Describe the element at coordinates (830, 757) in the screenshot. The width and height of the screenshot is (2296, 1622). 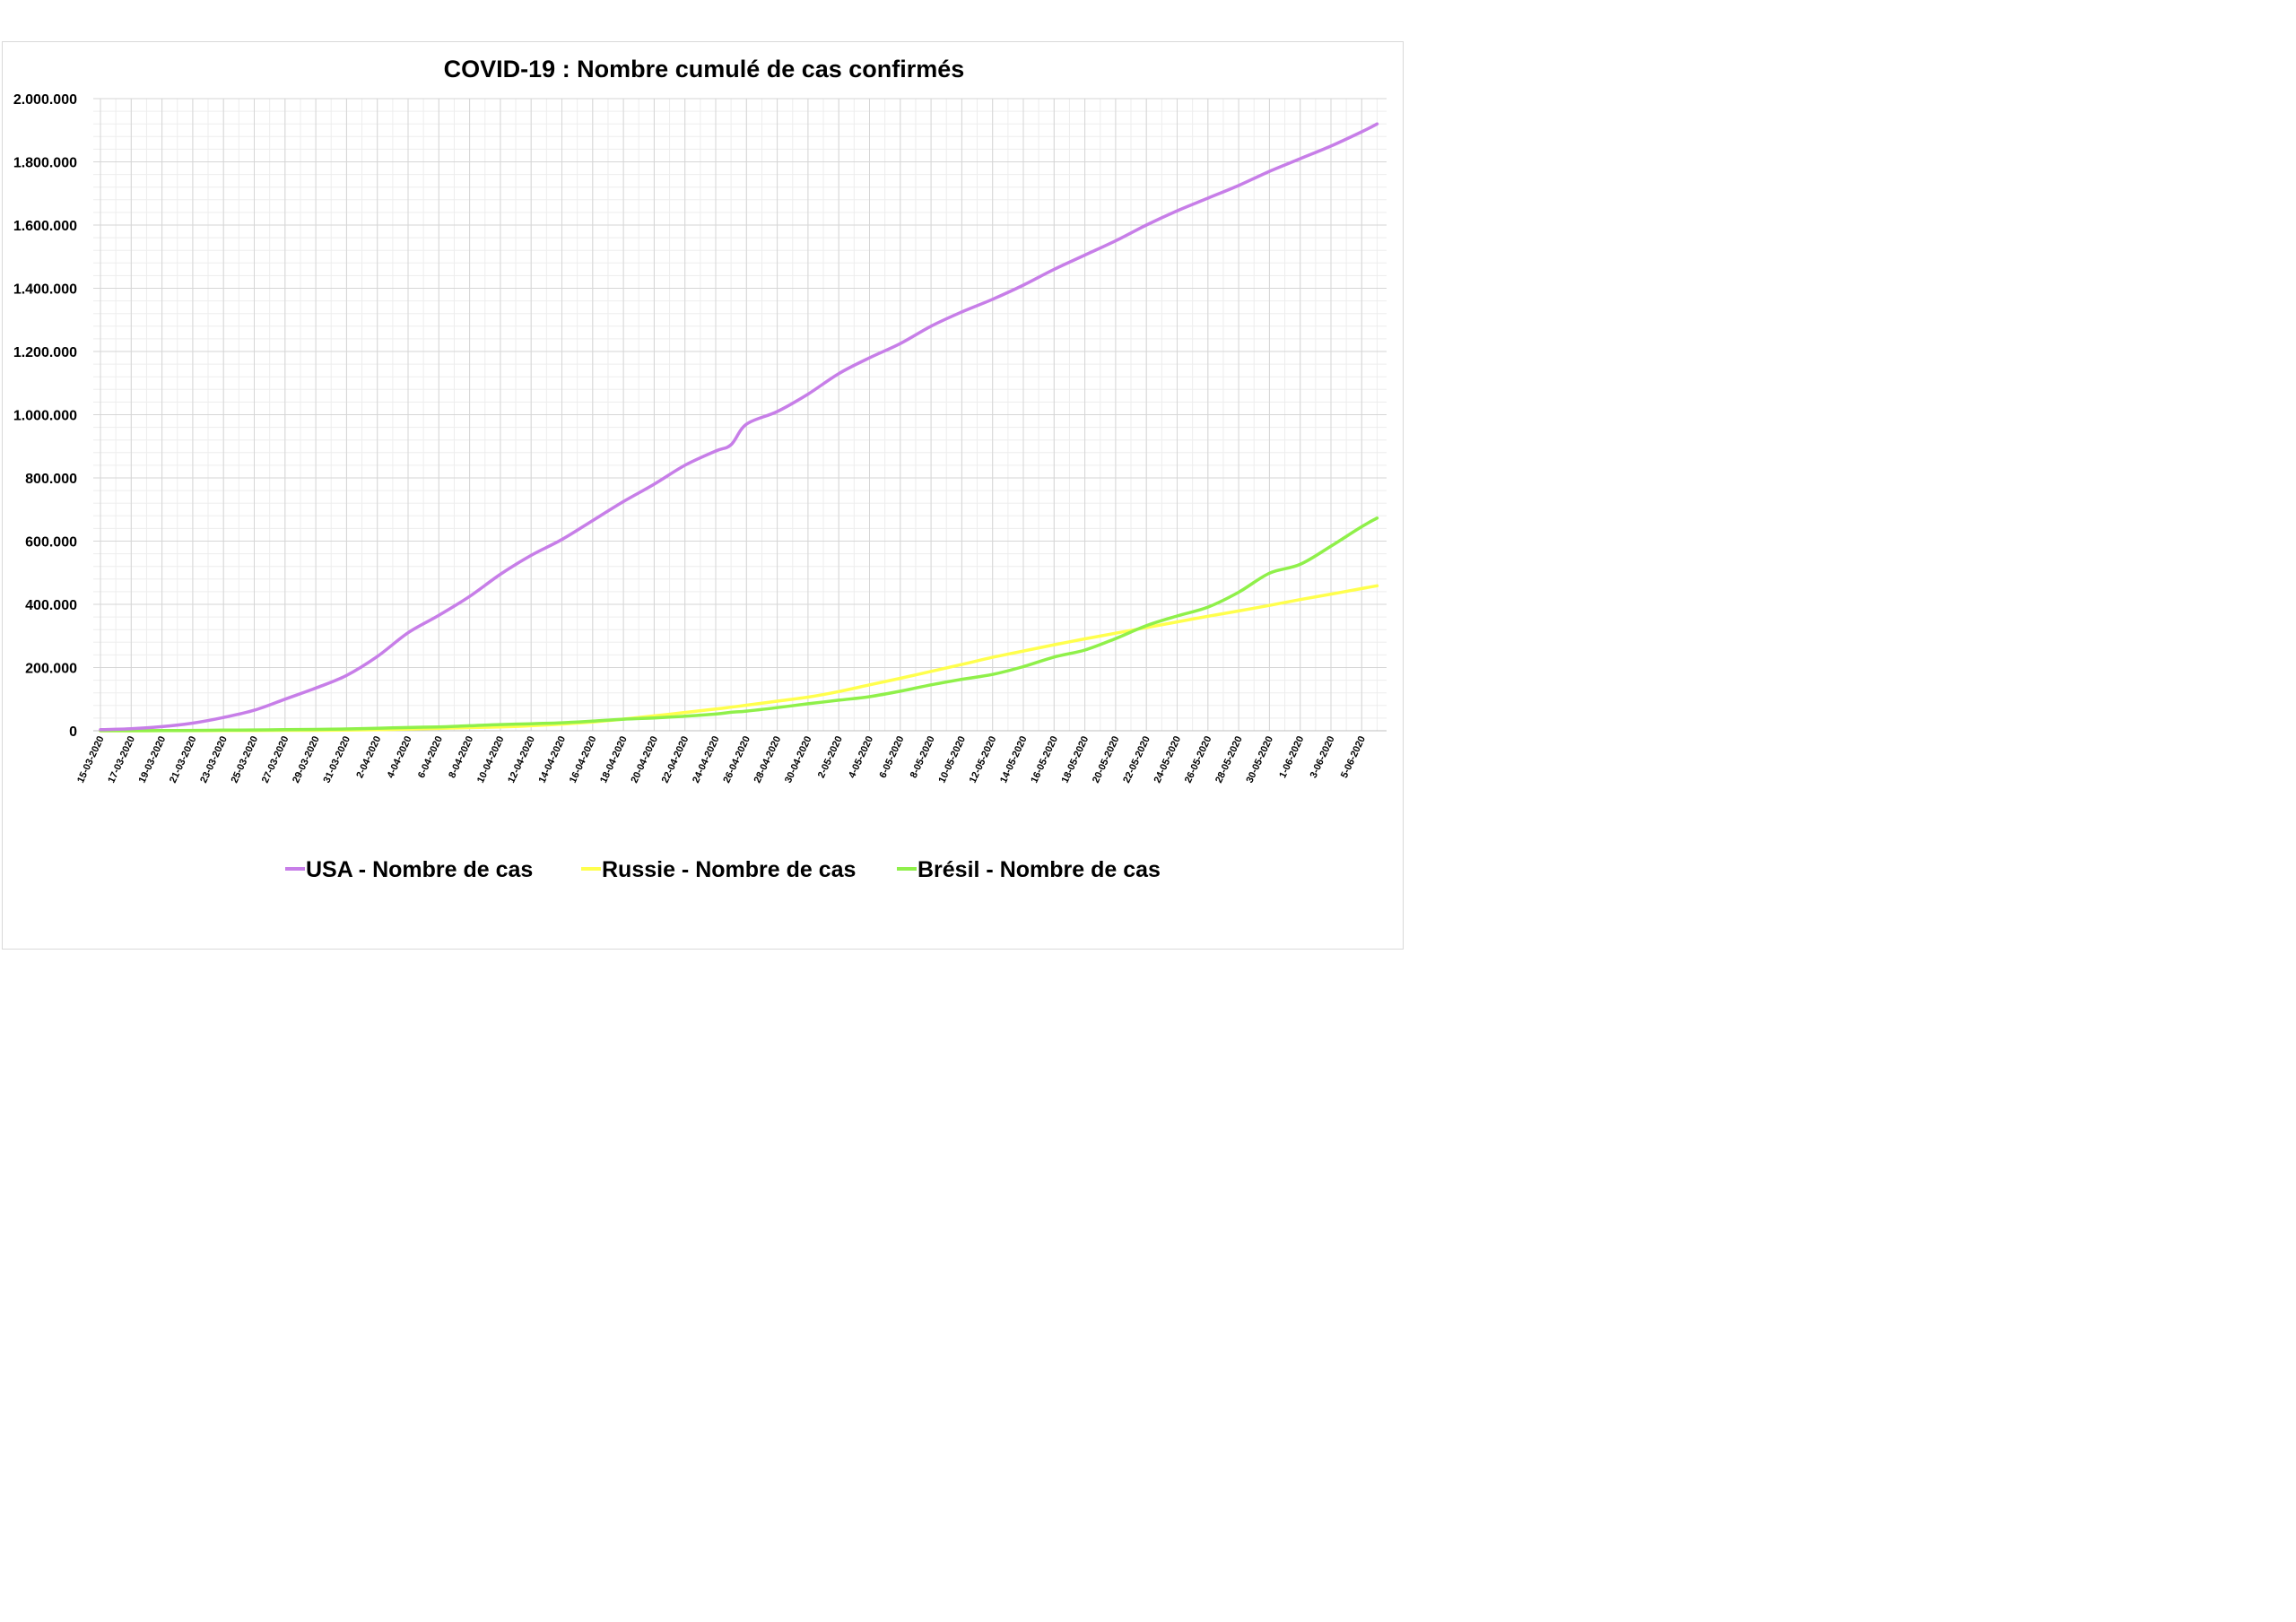
I see `x-tick-label: 2-05-2020` at that location.